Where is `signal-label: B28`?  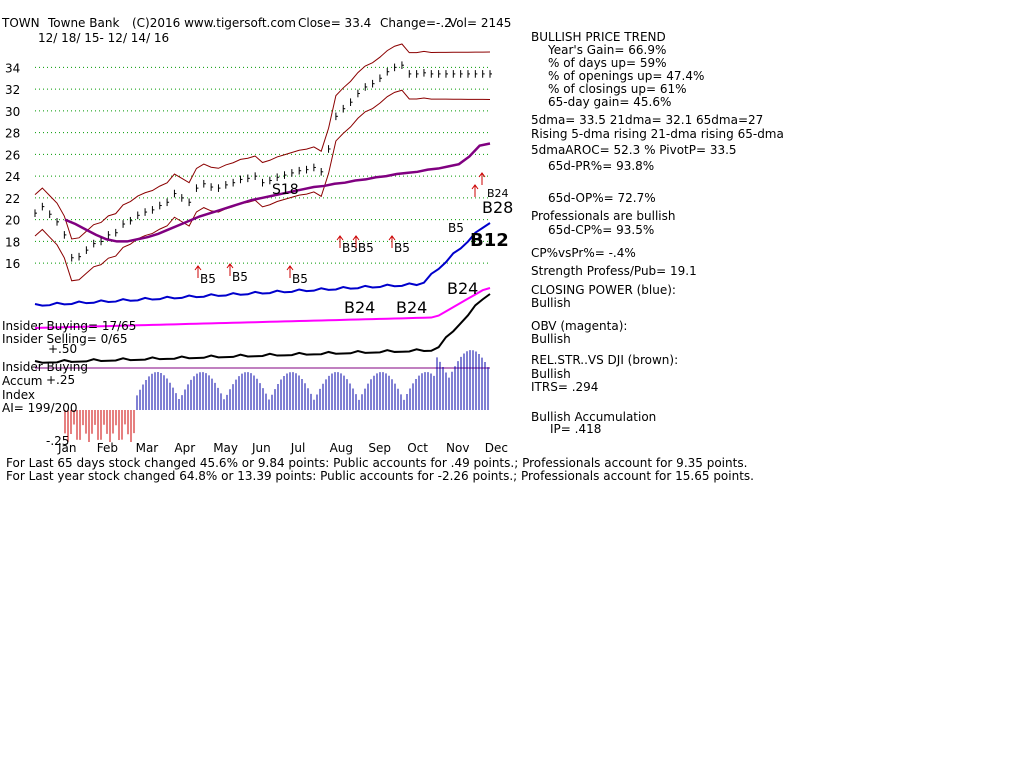
signal-label: B28 is located at coordinates (497, 207).